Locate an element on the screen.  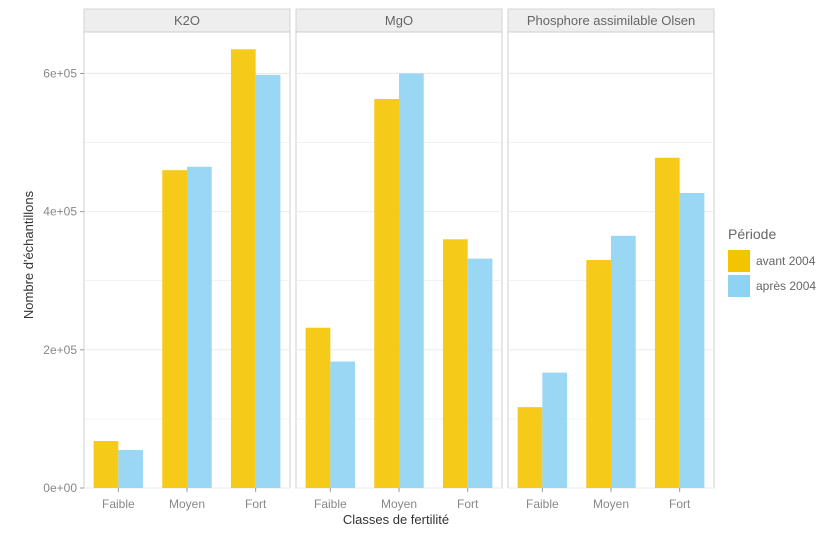
legend-label: avant 2004 is located at coordinates (786, 261).